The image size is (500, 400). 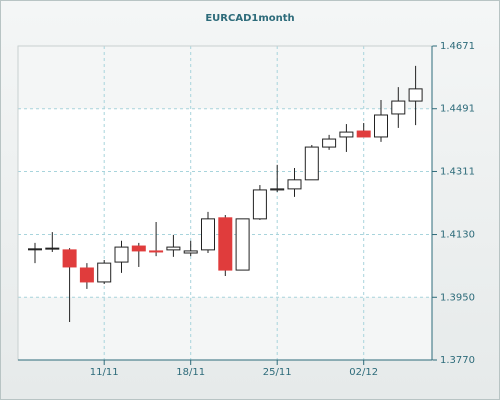 I want to click on y-tick-label: 1.4491, so click(x=457, y=109).